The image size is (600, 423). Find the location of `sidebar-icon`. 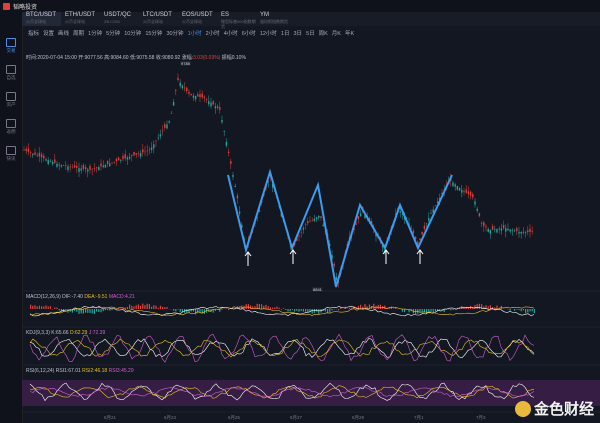

sidebar-icon is located at coordinates (11, 150).